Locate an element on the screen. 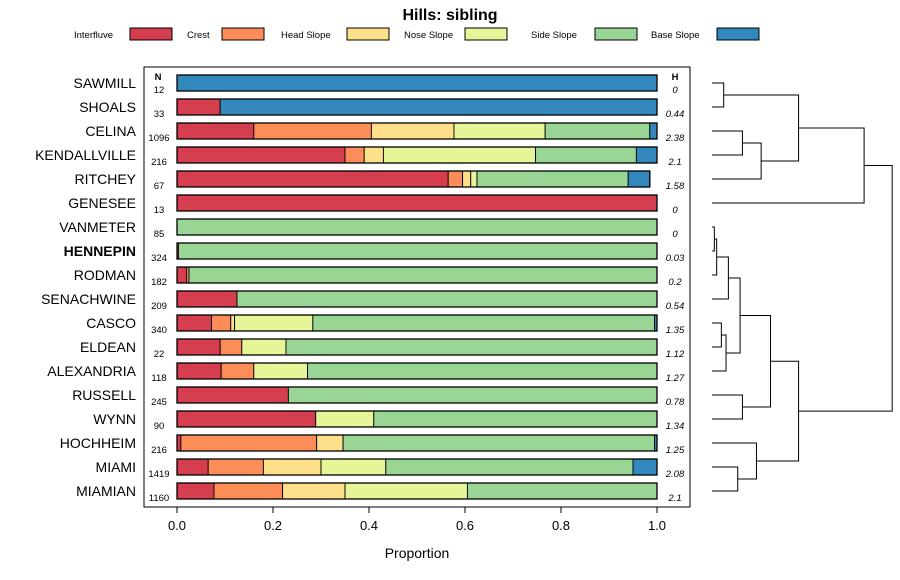  legend-label-crest: Crest is located at coordinates (198, 35).